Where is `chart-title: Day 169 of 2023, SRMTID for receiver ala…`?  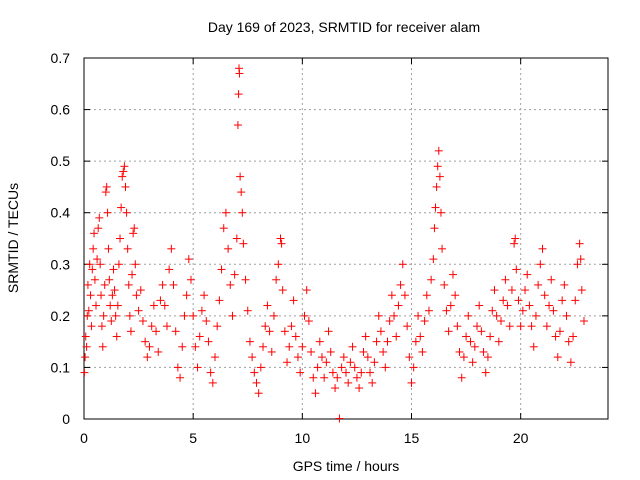 chart-title: Day 169 of 2023, SRMTID for receiver ala… is located at coordinates (344, 27).